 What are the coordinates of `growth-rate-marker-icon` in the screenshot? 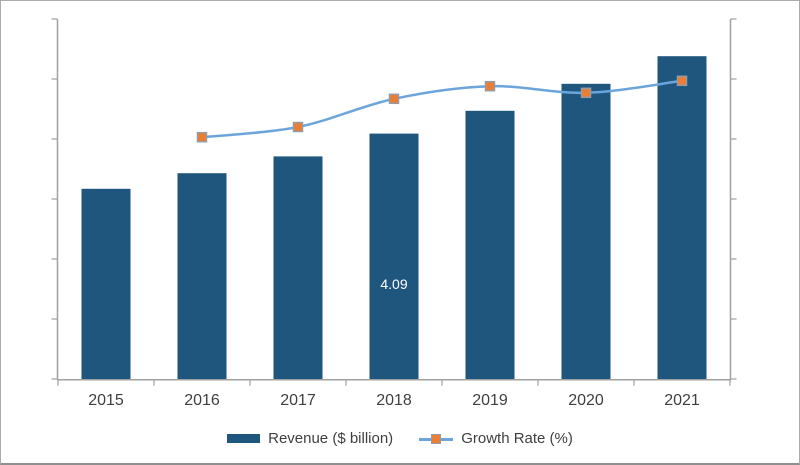 It's located at (436, 438).